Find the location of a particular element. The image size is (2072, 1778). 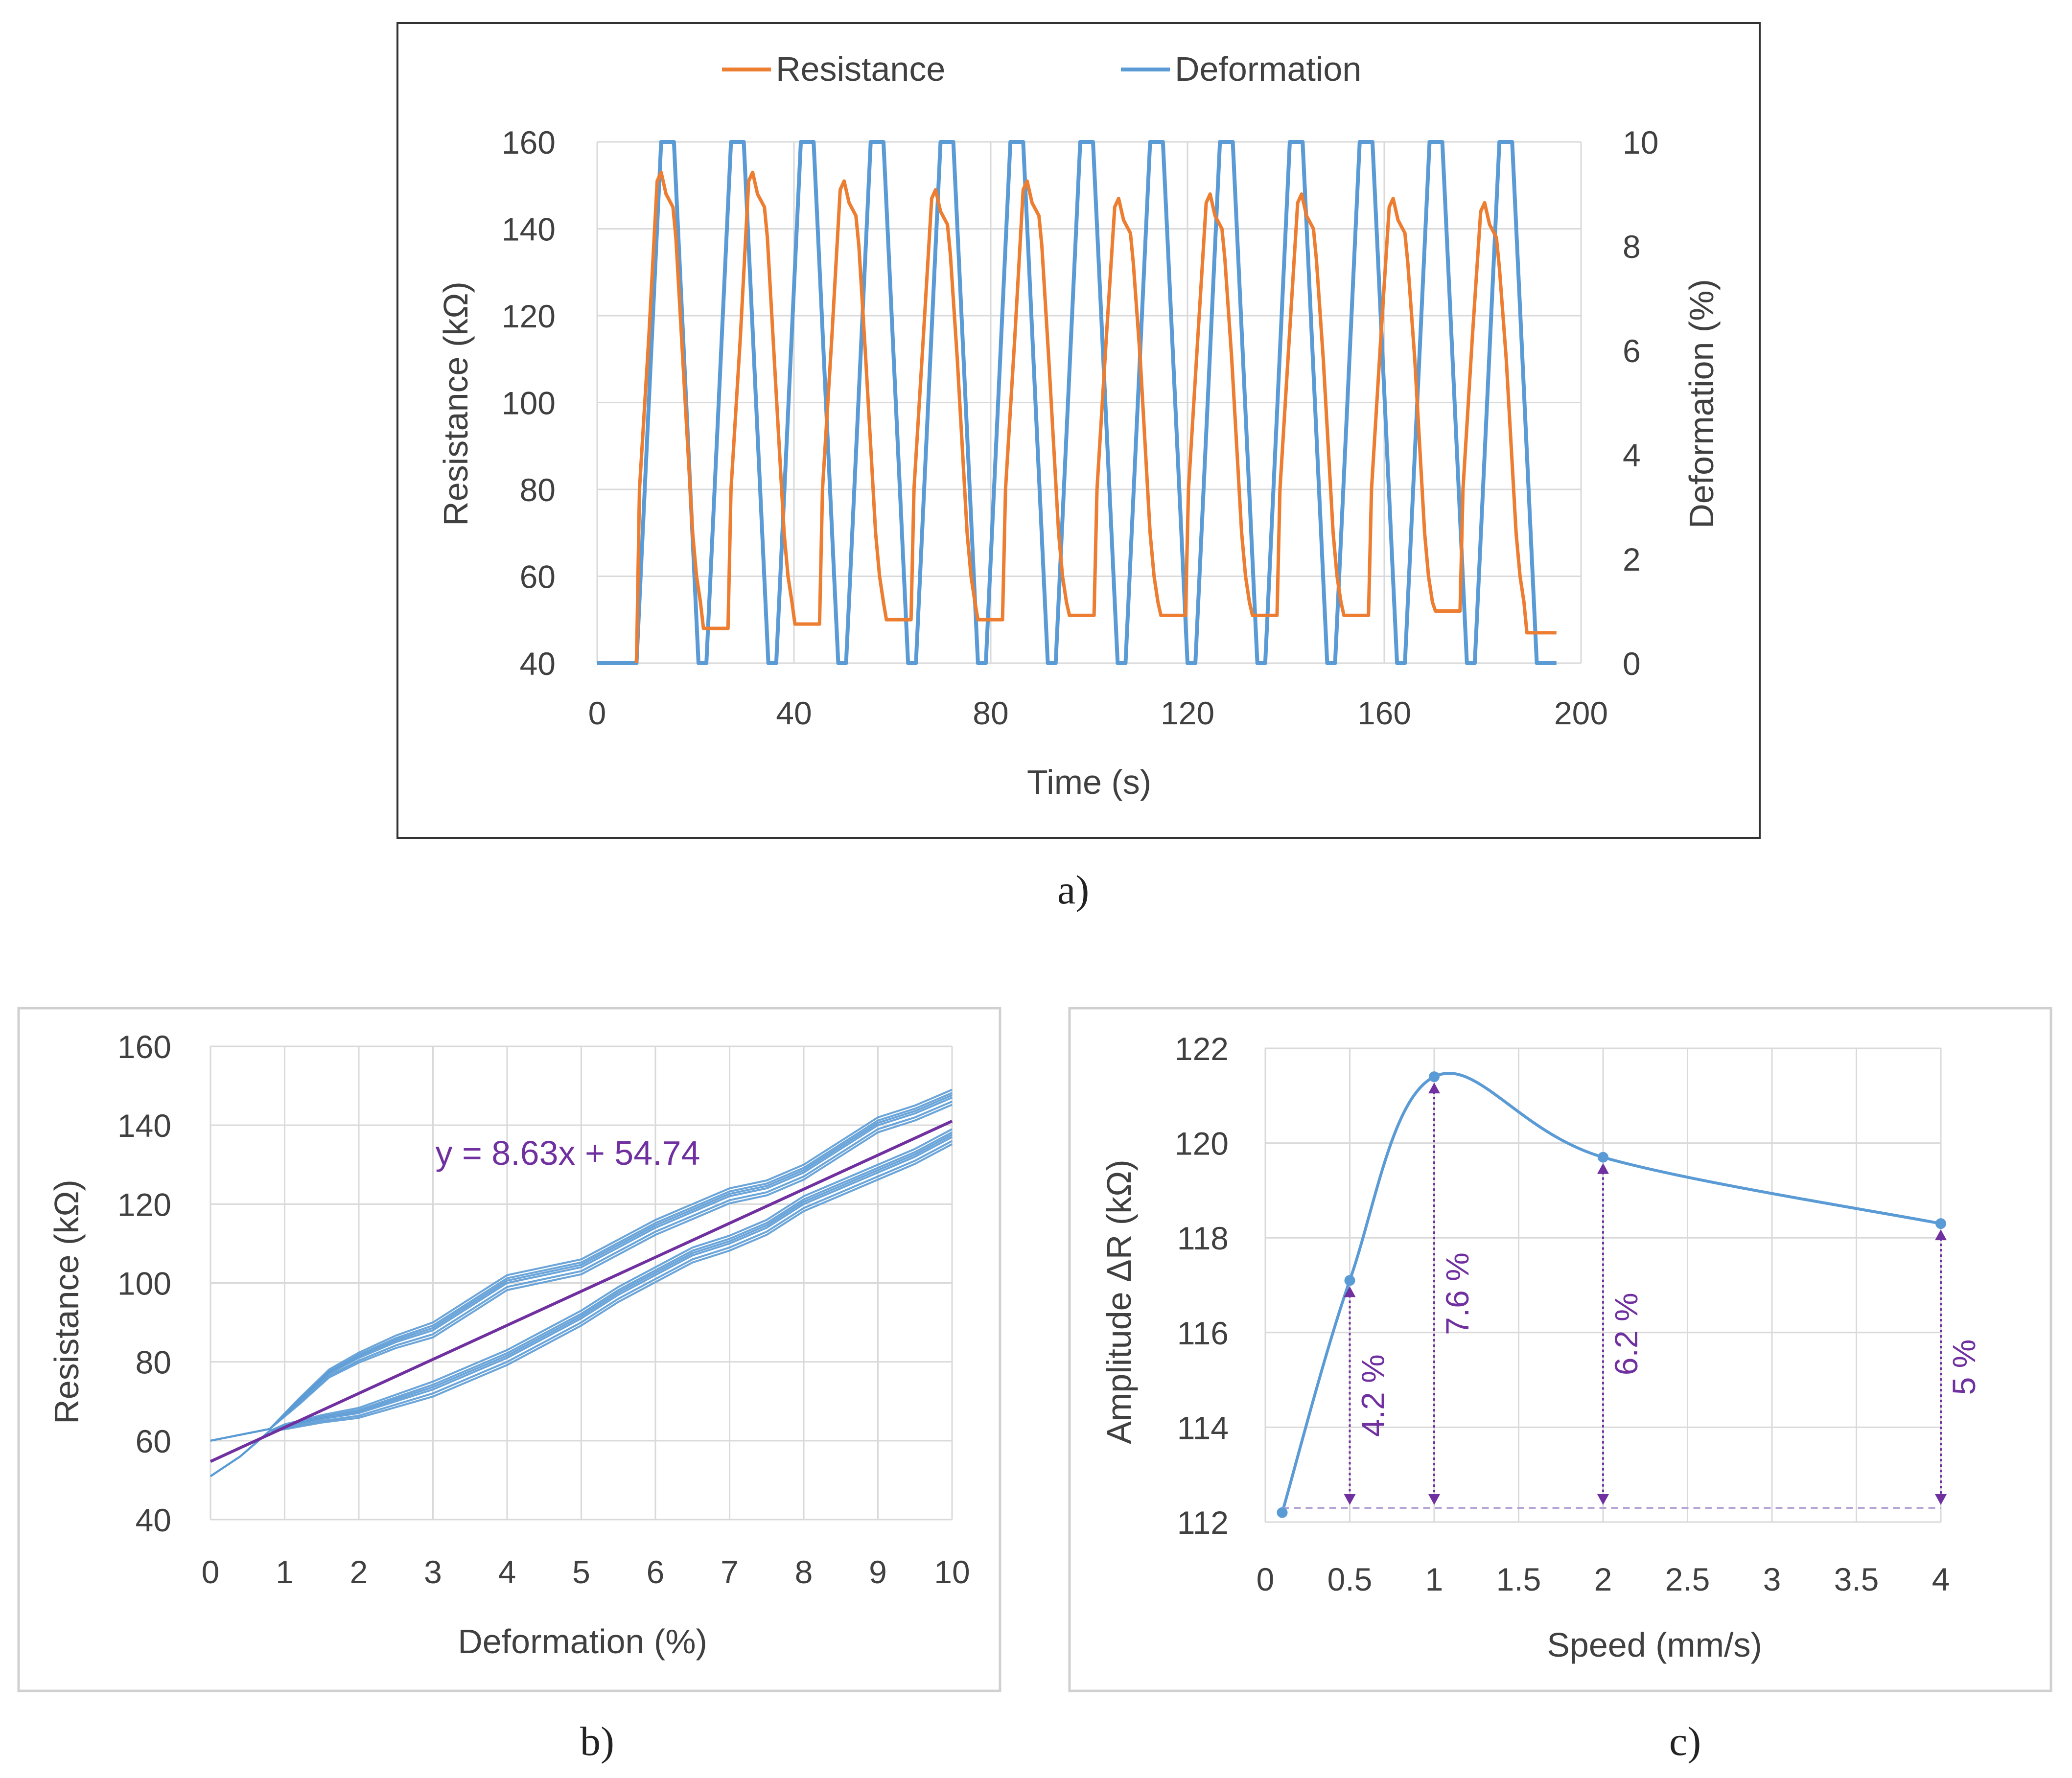

chart-a-grid is located at coordinates (1089, 402).